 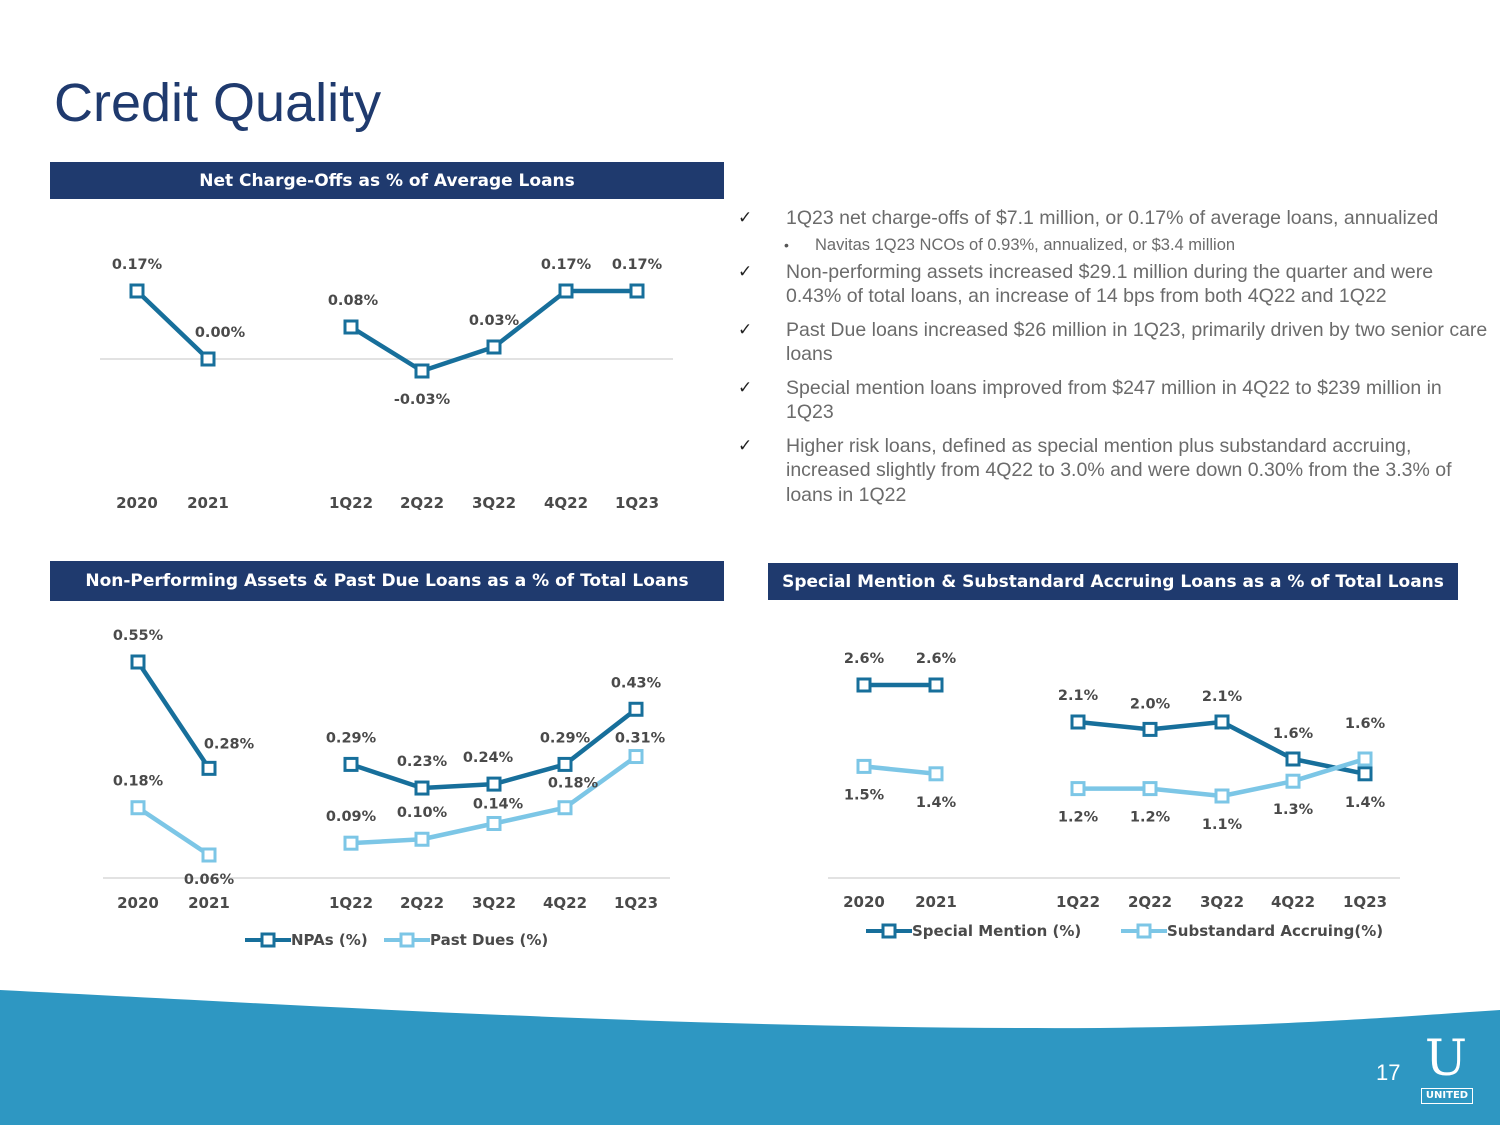 What do you see at coordinates (640, 739) in the screenshot?
I see `data-label: 0.31%` at bounding box center [640, 739].